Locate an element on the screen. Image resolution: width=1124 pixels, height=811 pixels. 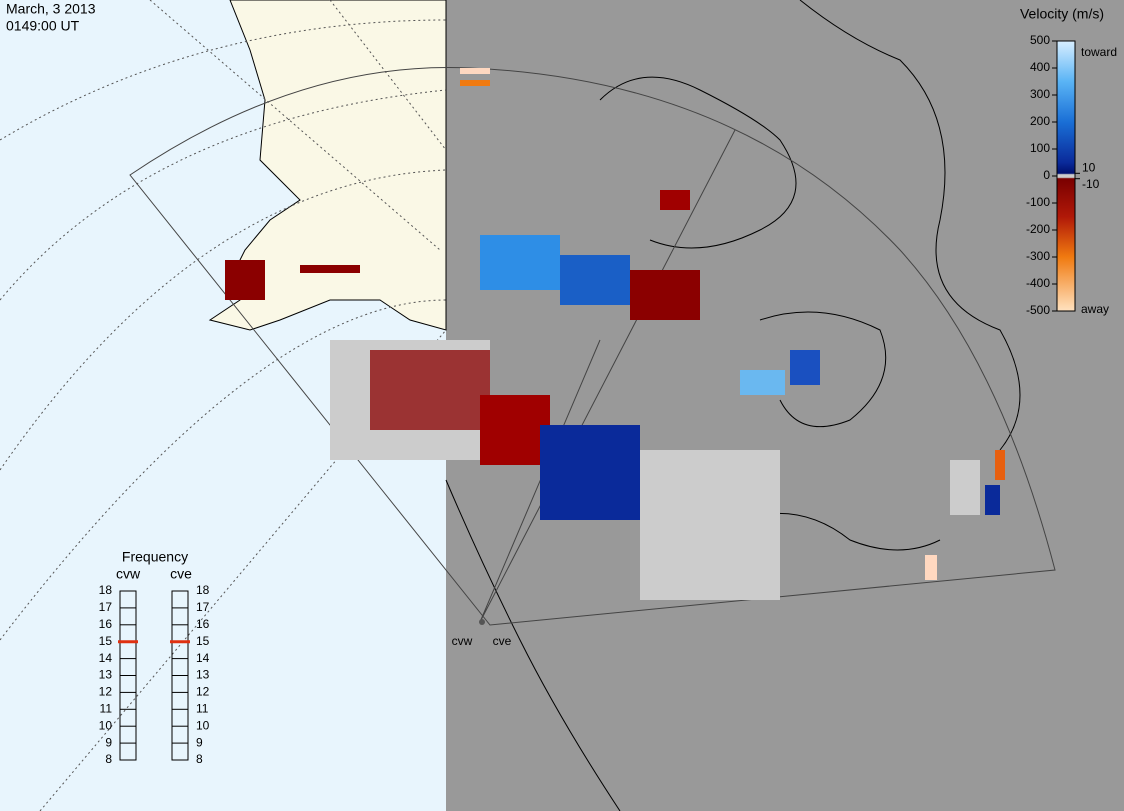
colorbar-tick-label: -10 is located at coordinates (1091, 184).